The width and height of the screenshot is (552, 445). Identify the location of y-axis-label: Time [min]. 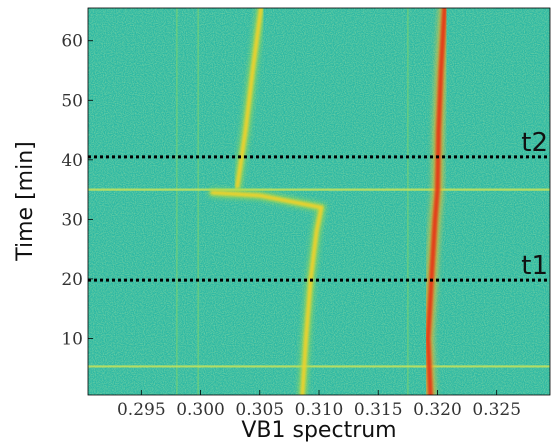
(25, 201).